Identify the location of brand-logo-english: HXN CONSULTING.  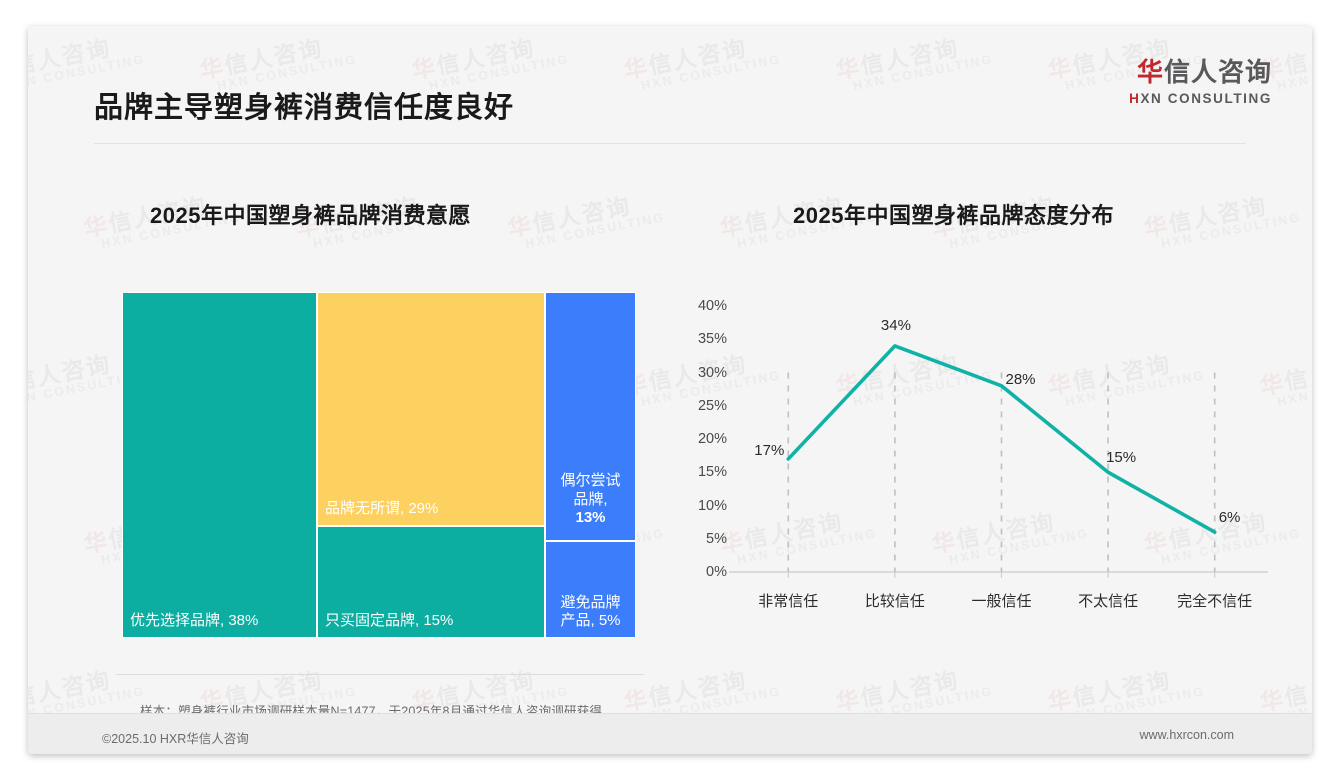
(1200, 99).